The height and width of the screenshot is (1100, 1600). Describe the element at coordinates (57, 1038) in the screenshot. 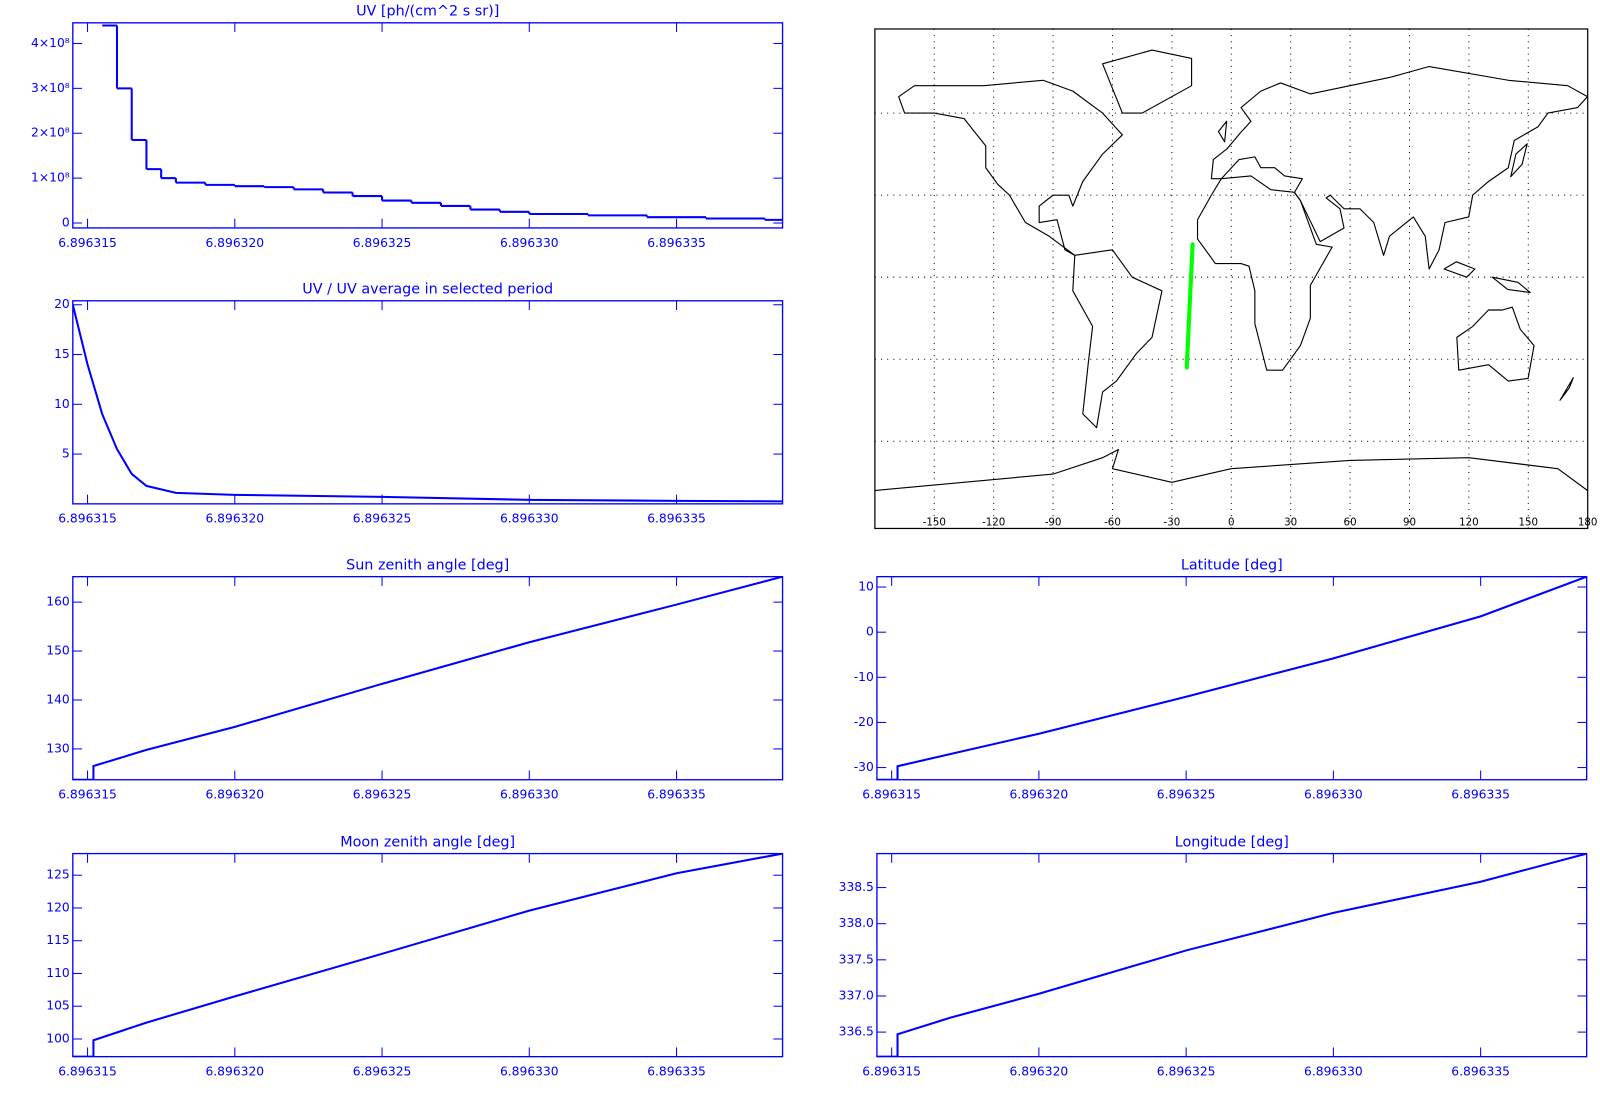

I see `y-tick-label: 100` at that location.